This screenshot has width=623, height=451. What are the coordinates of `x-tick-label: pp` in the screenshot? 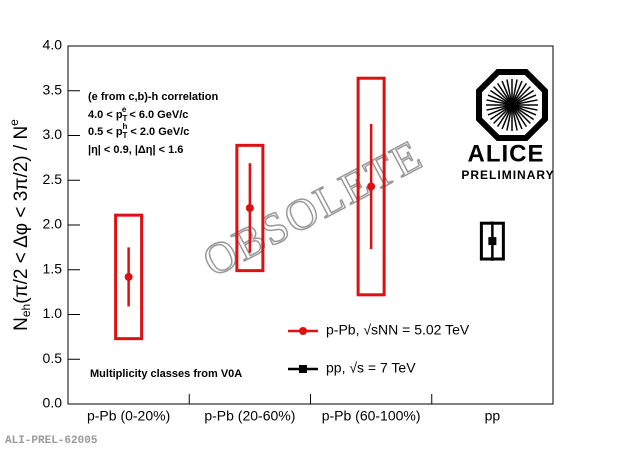 It's located at (493, 416).